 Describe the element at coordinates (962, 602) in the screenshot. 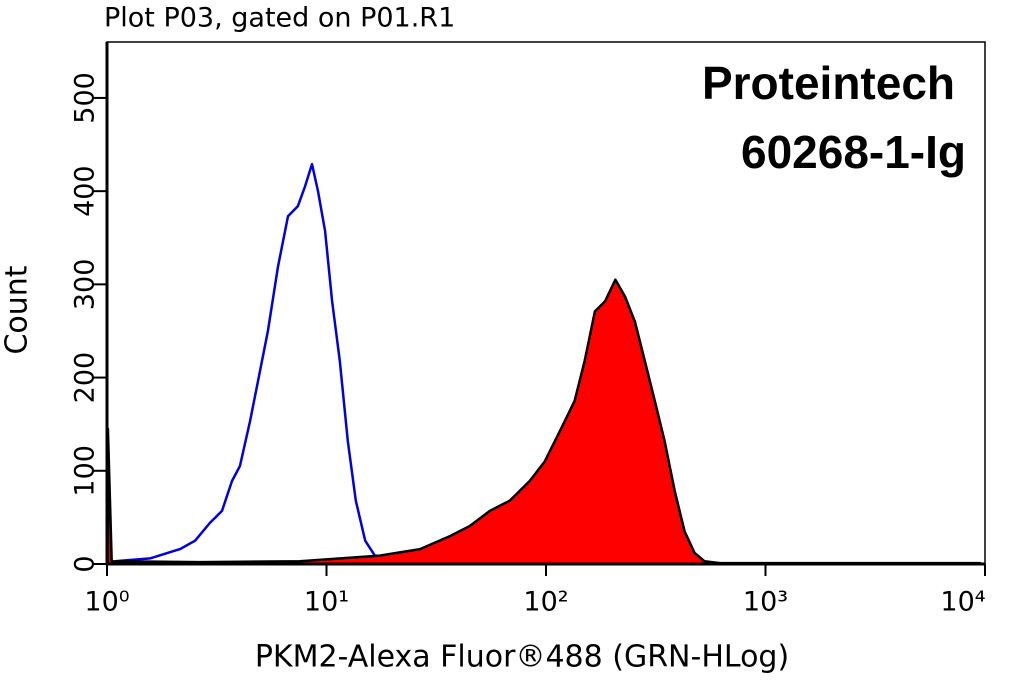

I see `x-tick-label: 10⁴` at that location.